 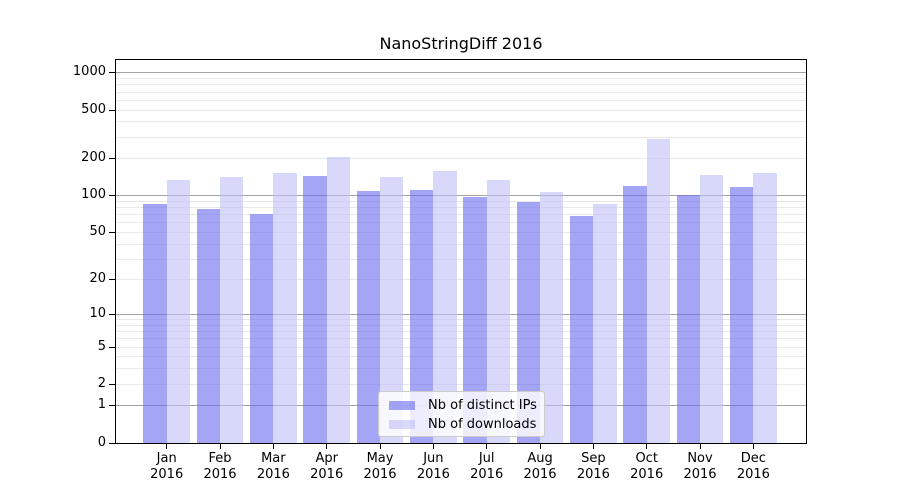 What do you see at coordinates (232, 310) in the screenshot?
I see `bar-feb-downloads` at bounding box center [232, 310].